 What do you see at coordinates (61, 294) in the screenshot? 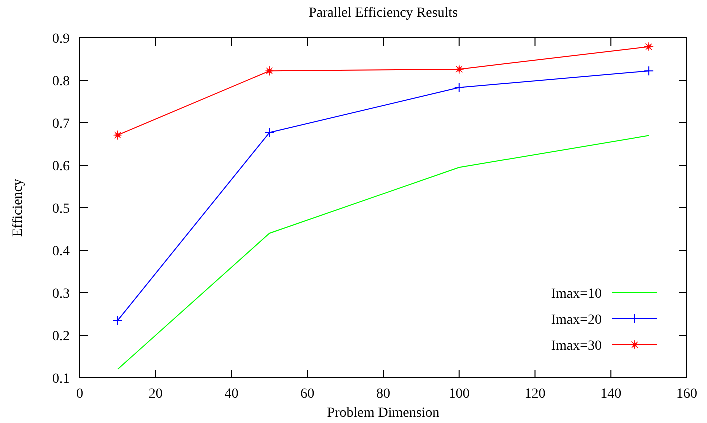
I see `y-tick-label: 0.3` at bounding box center [61, 294].